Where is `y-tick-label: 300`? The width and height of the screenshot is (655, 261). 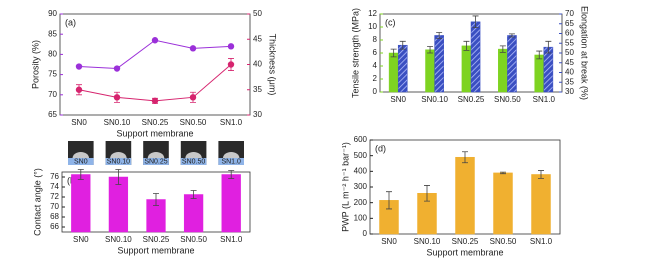
y-tick-label: 300 is located at coordinates (361, 186).